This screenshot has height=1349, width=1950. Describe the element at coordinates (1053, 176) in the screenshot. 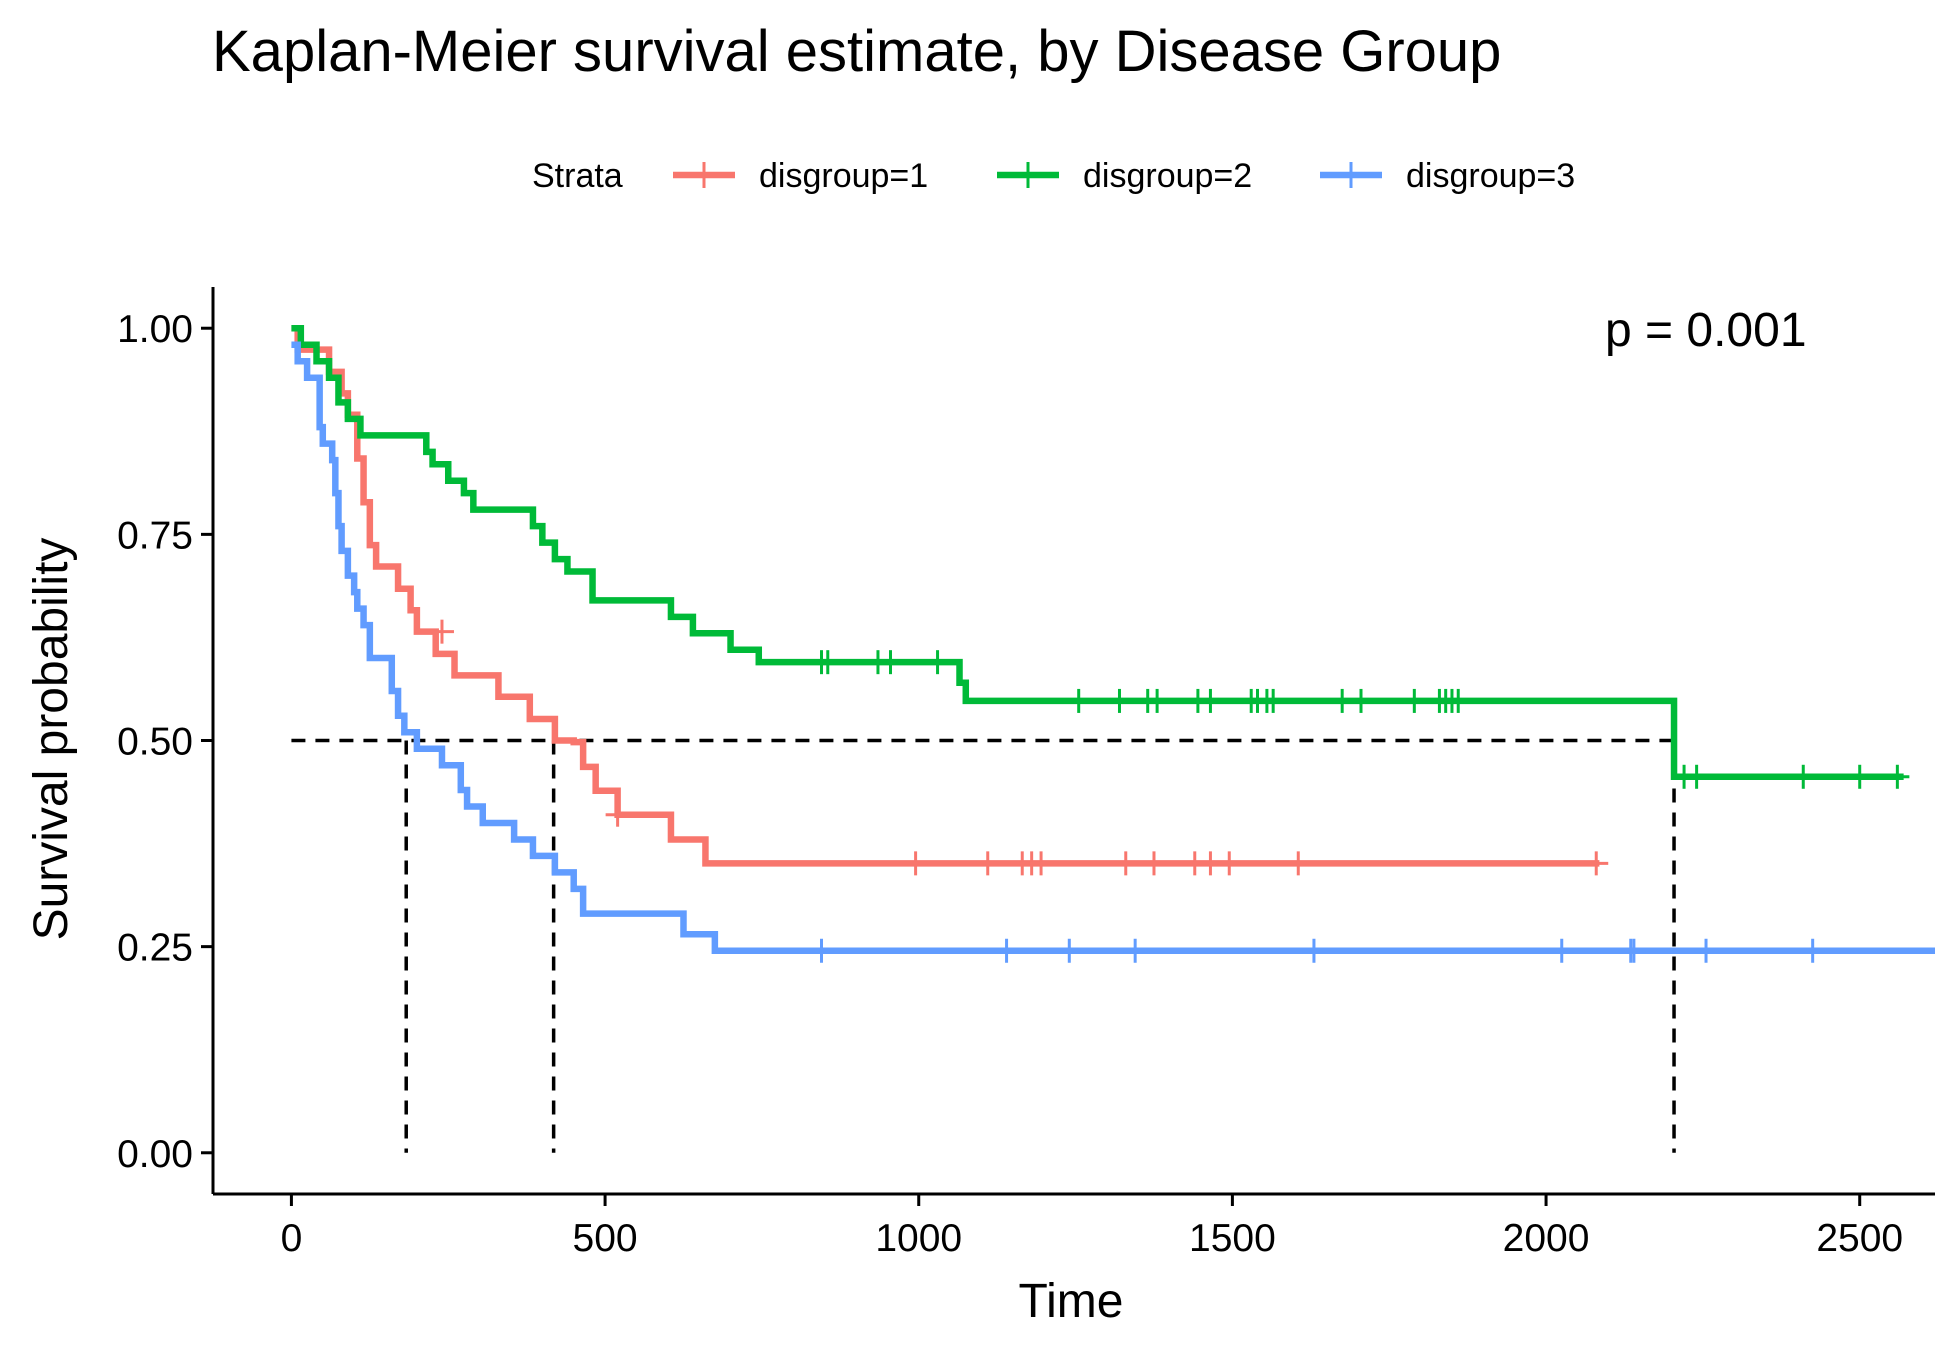

I see `legend: Strata disgroup=1 disgroup=2 disgroup=3` at that location.